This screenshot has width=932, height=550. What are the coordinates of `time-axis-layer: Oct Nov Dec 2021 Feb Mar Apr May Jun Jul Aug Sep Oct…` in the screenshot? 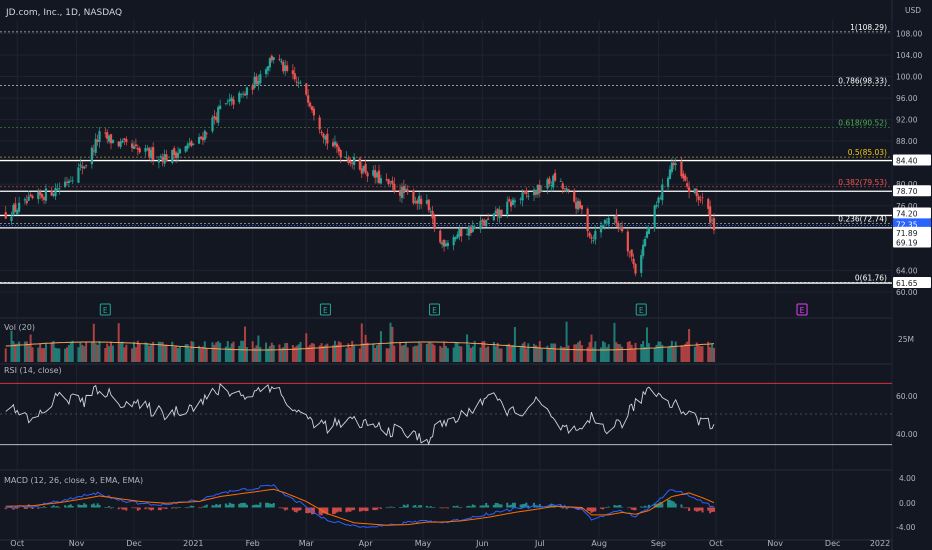 It's located at (450, 543).